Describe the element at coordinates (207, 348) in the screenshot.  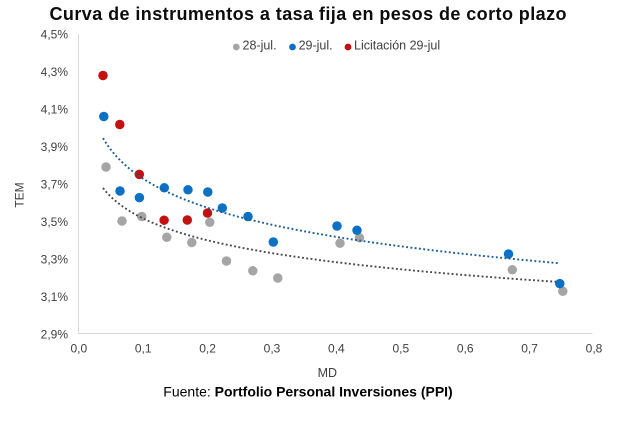
I see `svg-text: 0,2` at that location.